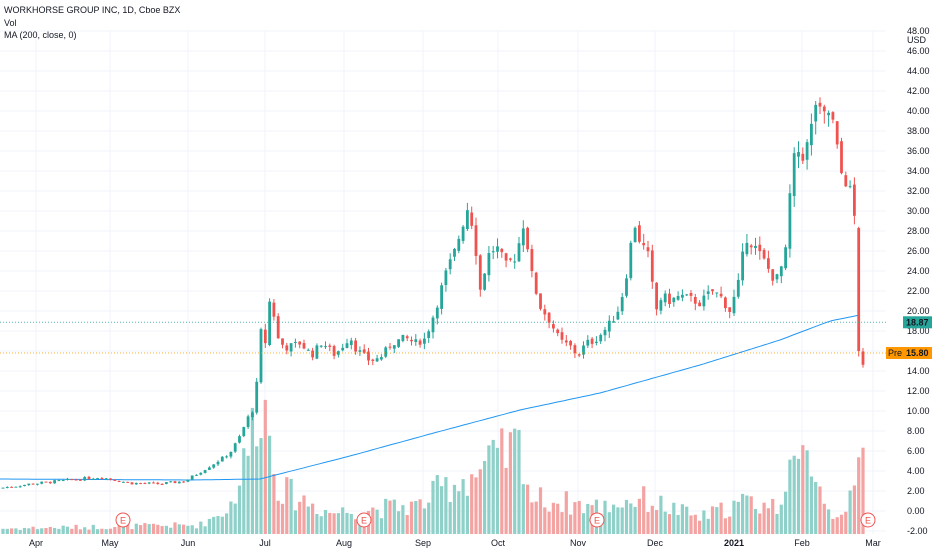  What do you see at coordinates (36, 543) in the screenshot?
I see `x-tick-label: Apr` at bounding box center [36, 543].